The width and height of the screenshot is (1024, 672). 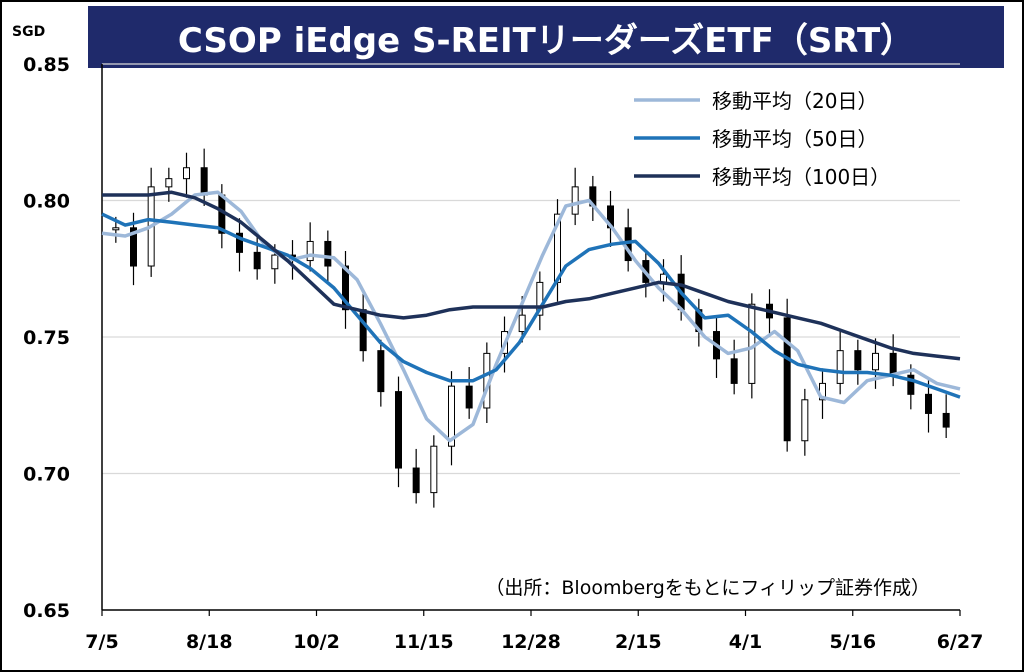 I want to click on x-tick-label: 6/27, so click(x=960, y=642).